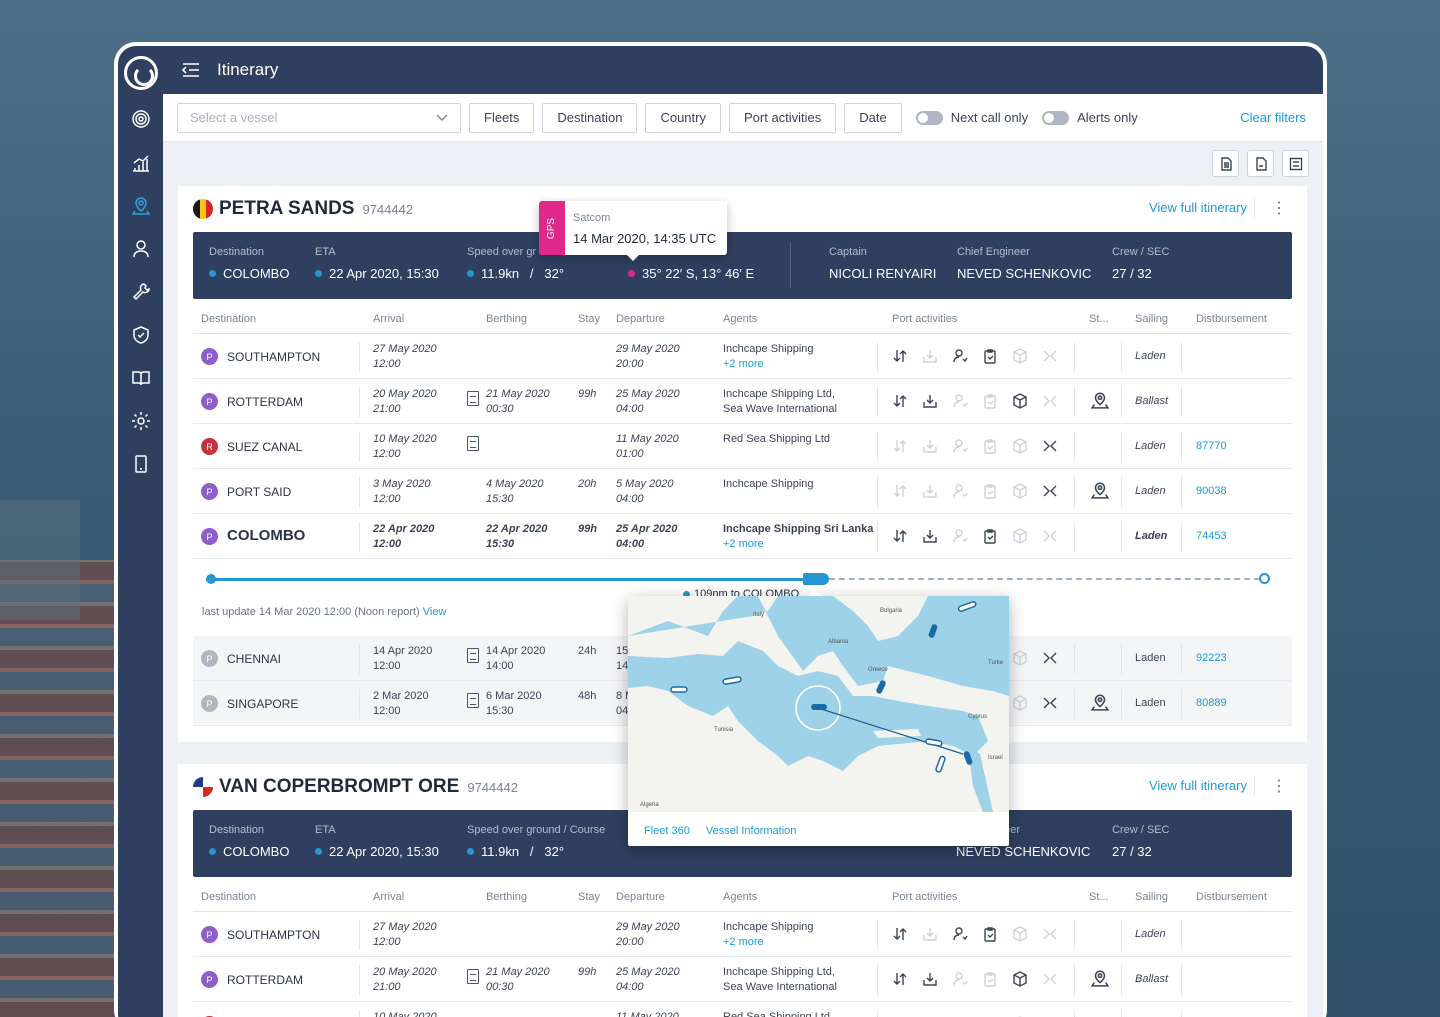 This screenshot has width=1440, height=1017. I want to click on wrench-icon, so click(140, 292).